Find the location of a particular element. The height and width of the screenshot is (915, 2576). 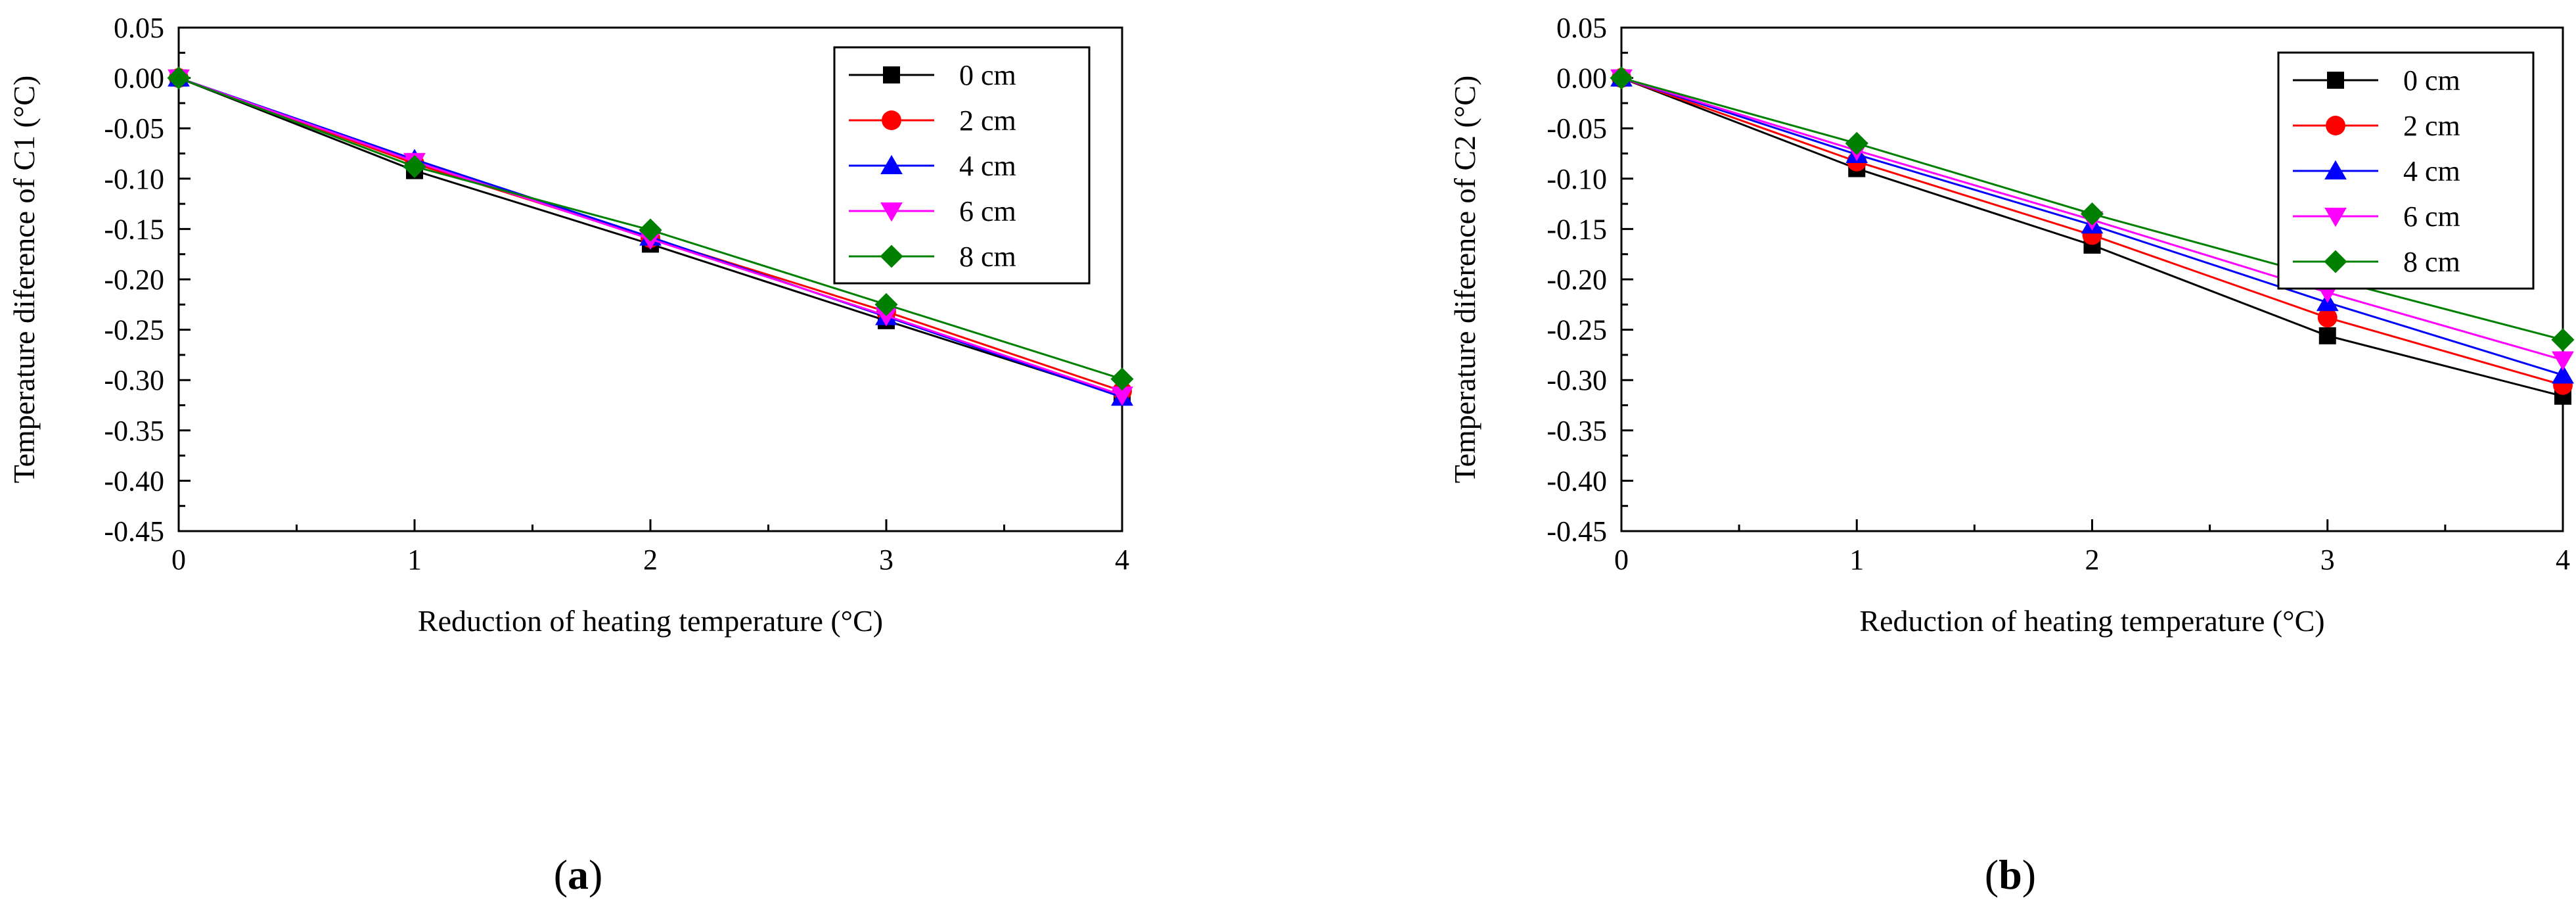

panel-caption: (b) is located at coordinates (2010, 874).